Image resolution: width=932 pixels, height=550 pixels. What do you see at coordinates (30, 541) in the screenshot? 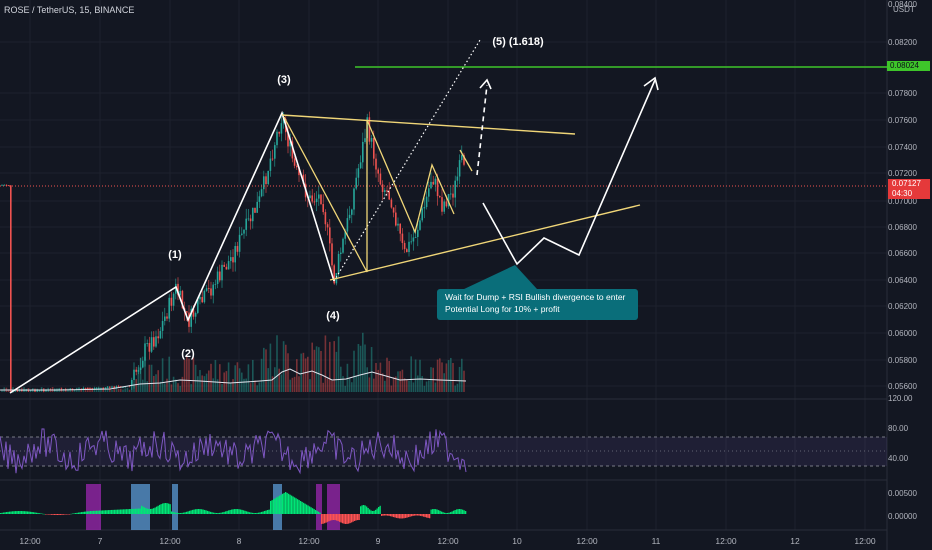
I see `time-tick: 12:00` at bounding box center [30, 541].